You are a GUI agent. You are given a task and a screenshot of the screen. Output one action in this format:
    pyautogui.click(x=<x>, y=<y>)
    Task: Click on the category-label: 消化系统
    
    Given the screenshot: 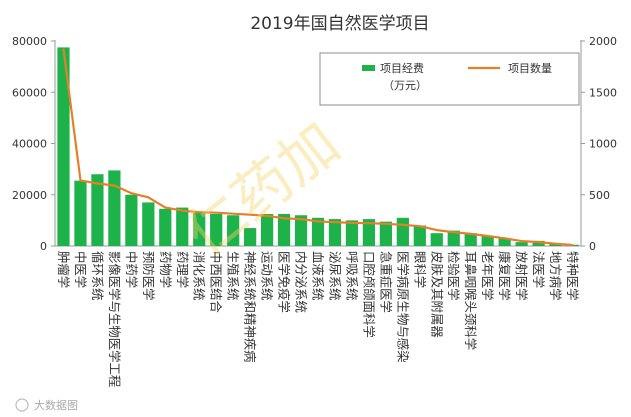 What is the action you would take?
    pyautogui.click(x=199, y=276)
    